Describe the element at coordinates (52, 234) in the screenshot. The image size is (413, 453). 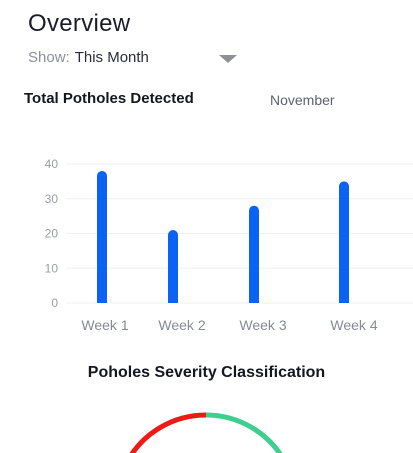
I see `y-tick-label: 20` at that location.